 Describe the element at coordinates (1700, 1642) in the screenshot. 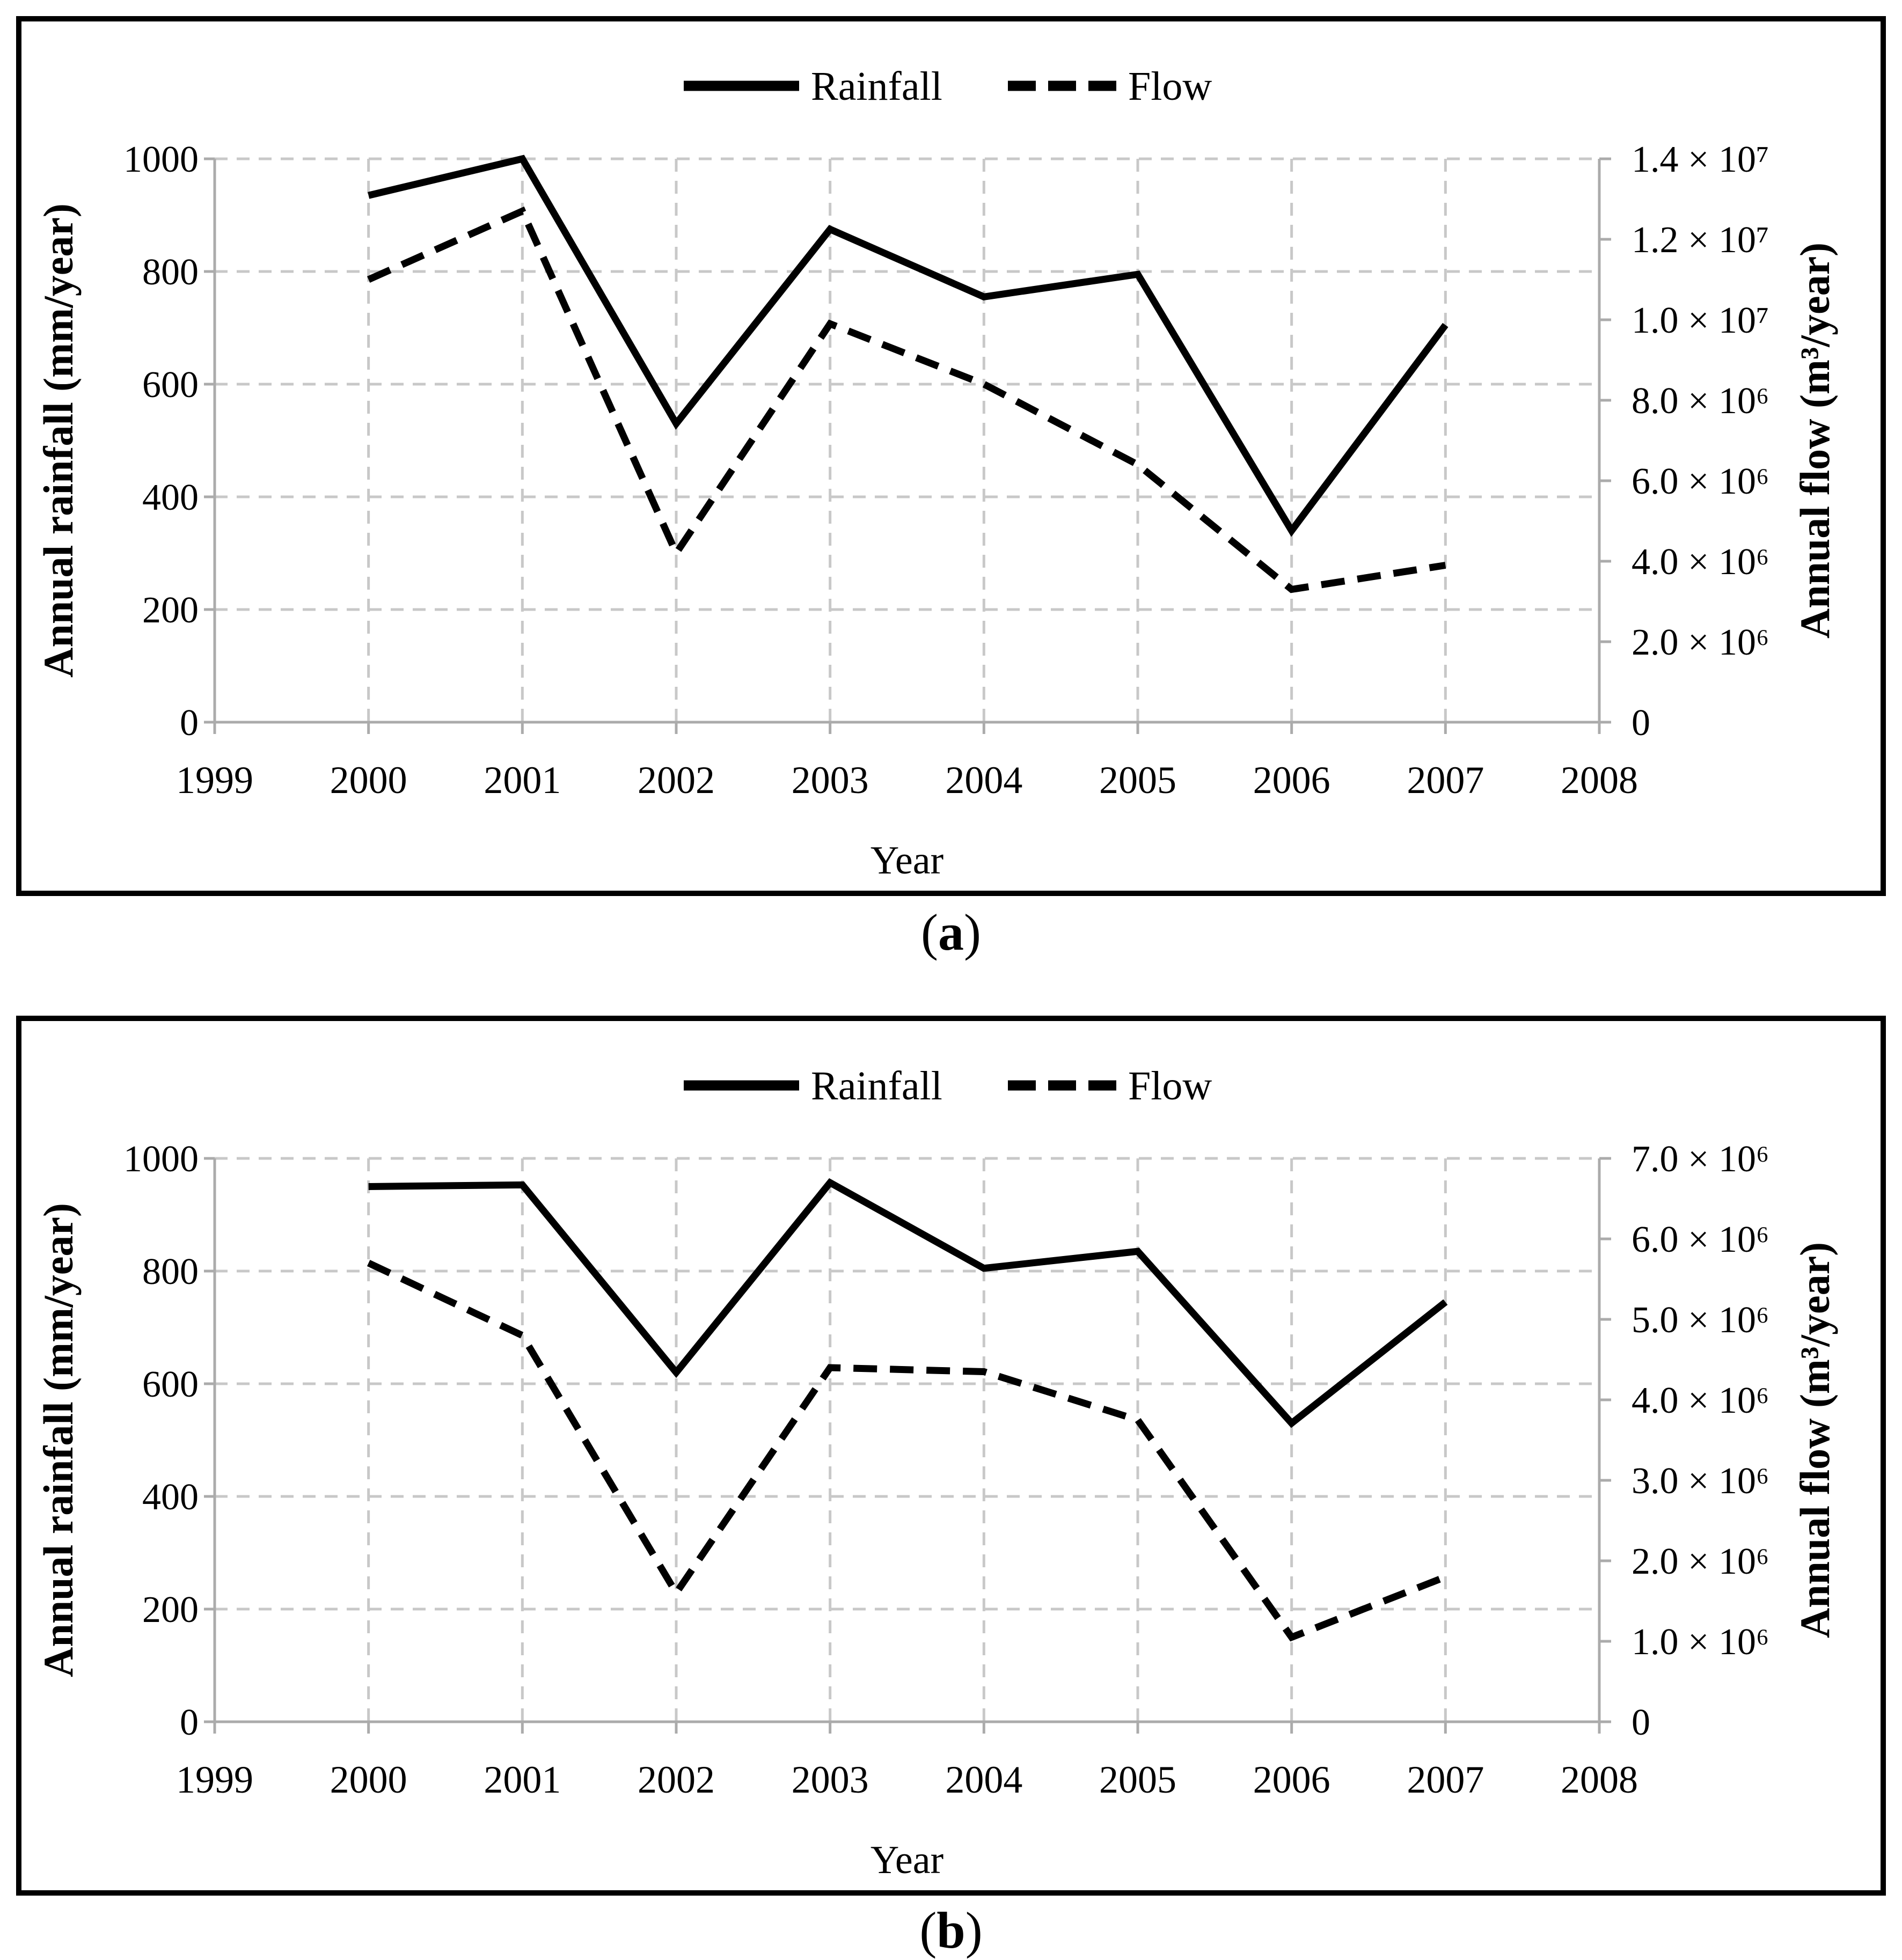

I see `right-axis-tick-label: 1.0 × 10⁶` at that location.